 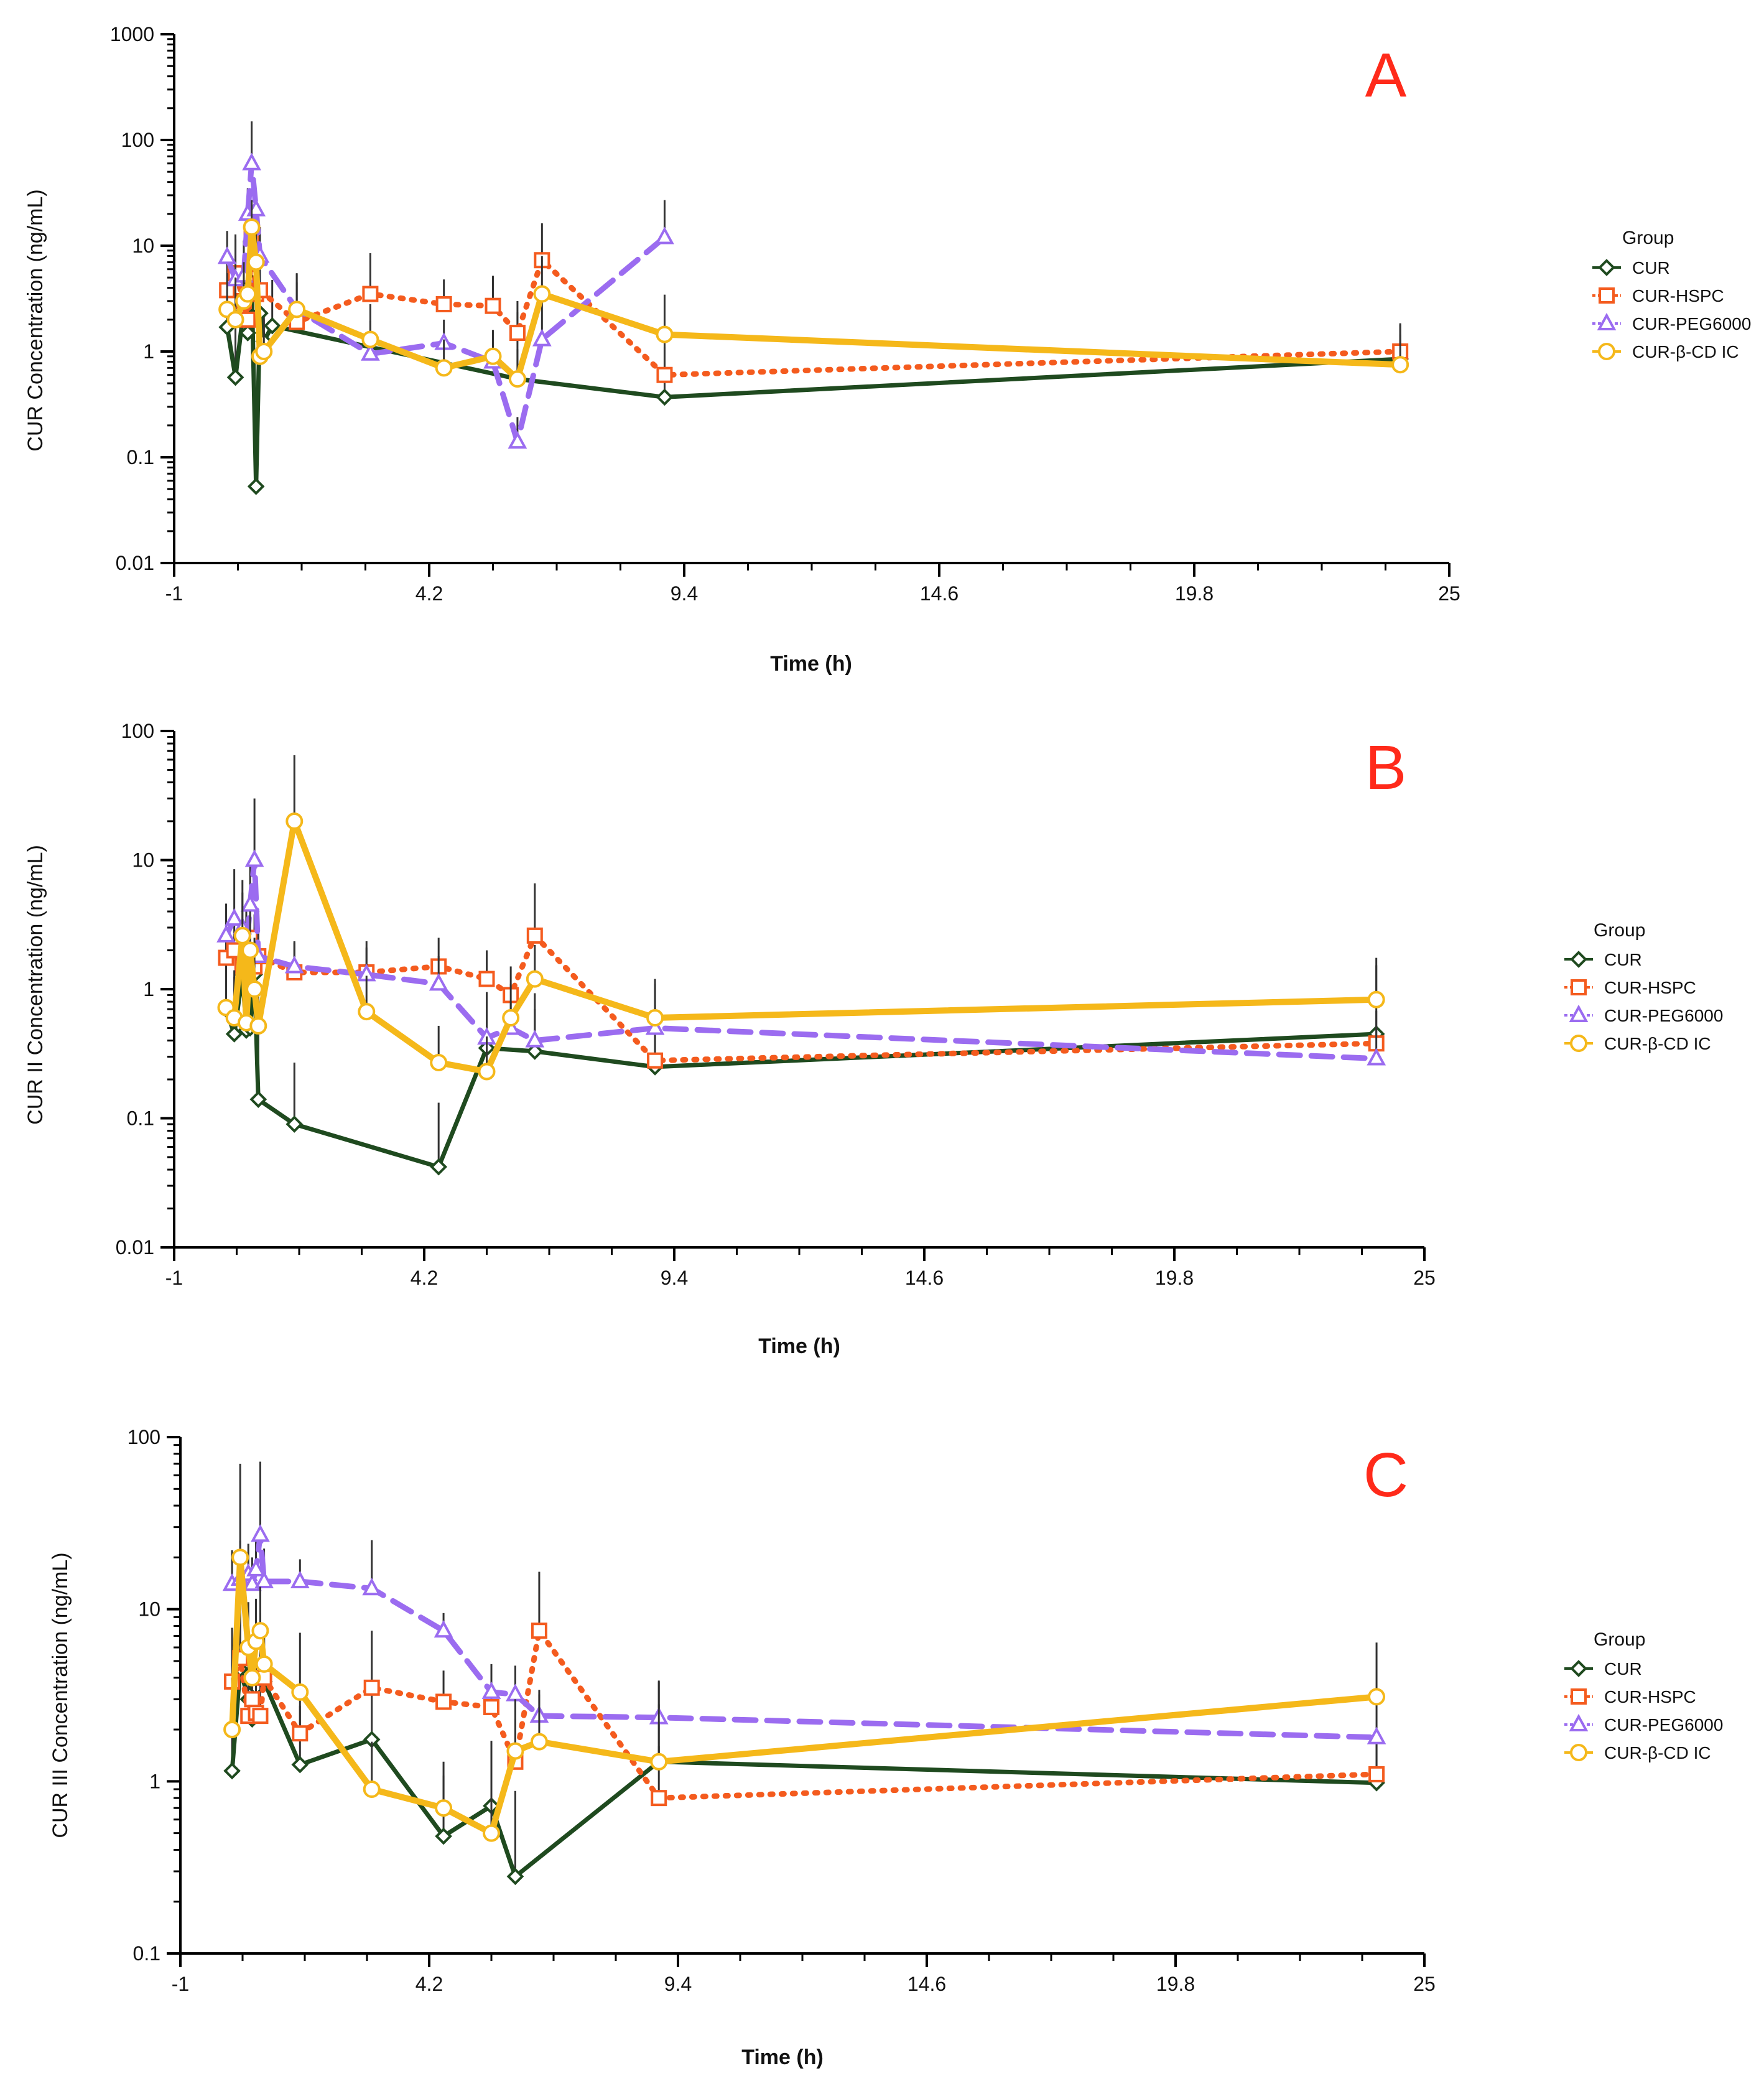 What do you see at coordinates (804, 1653) in the screenshot?
I see `series-bcd` at bounding box center [804, 1653].